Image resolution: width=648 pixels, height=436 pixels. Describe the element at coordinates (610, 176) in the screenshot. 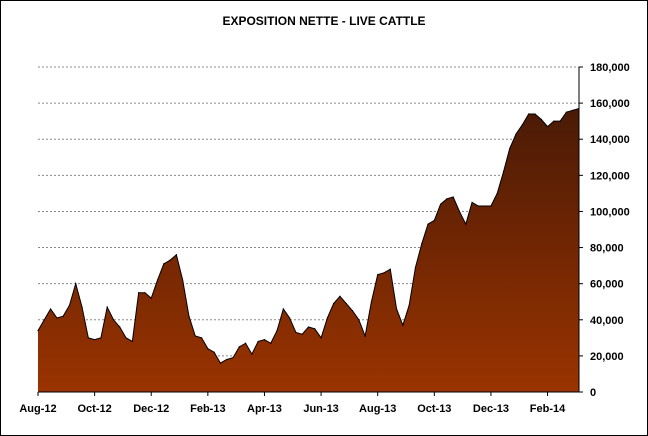

I see `y-tick-label: 120,000` at that location.